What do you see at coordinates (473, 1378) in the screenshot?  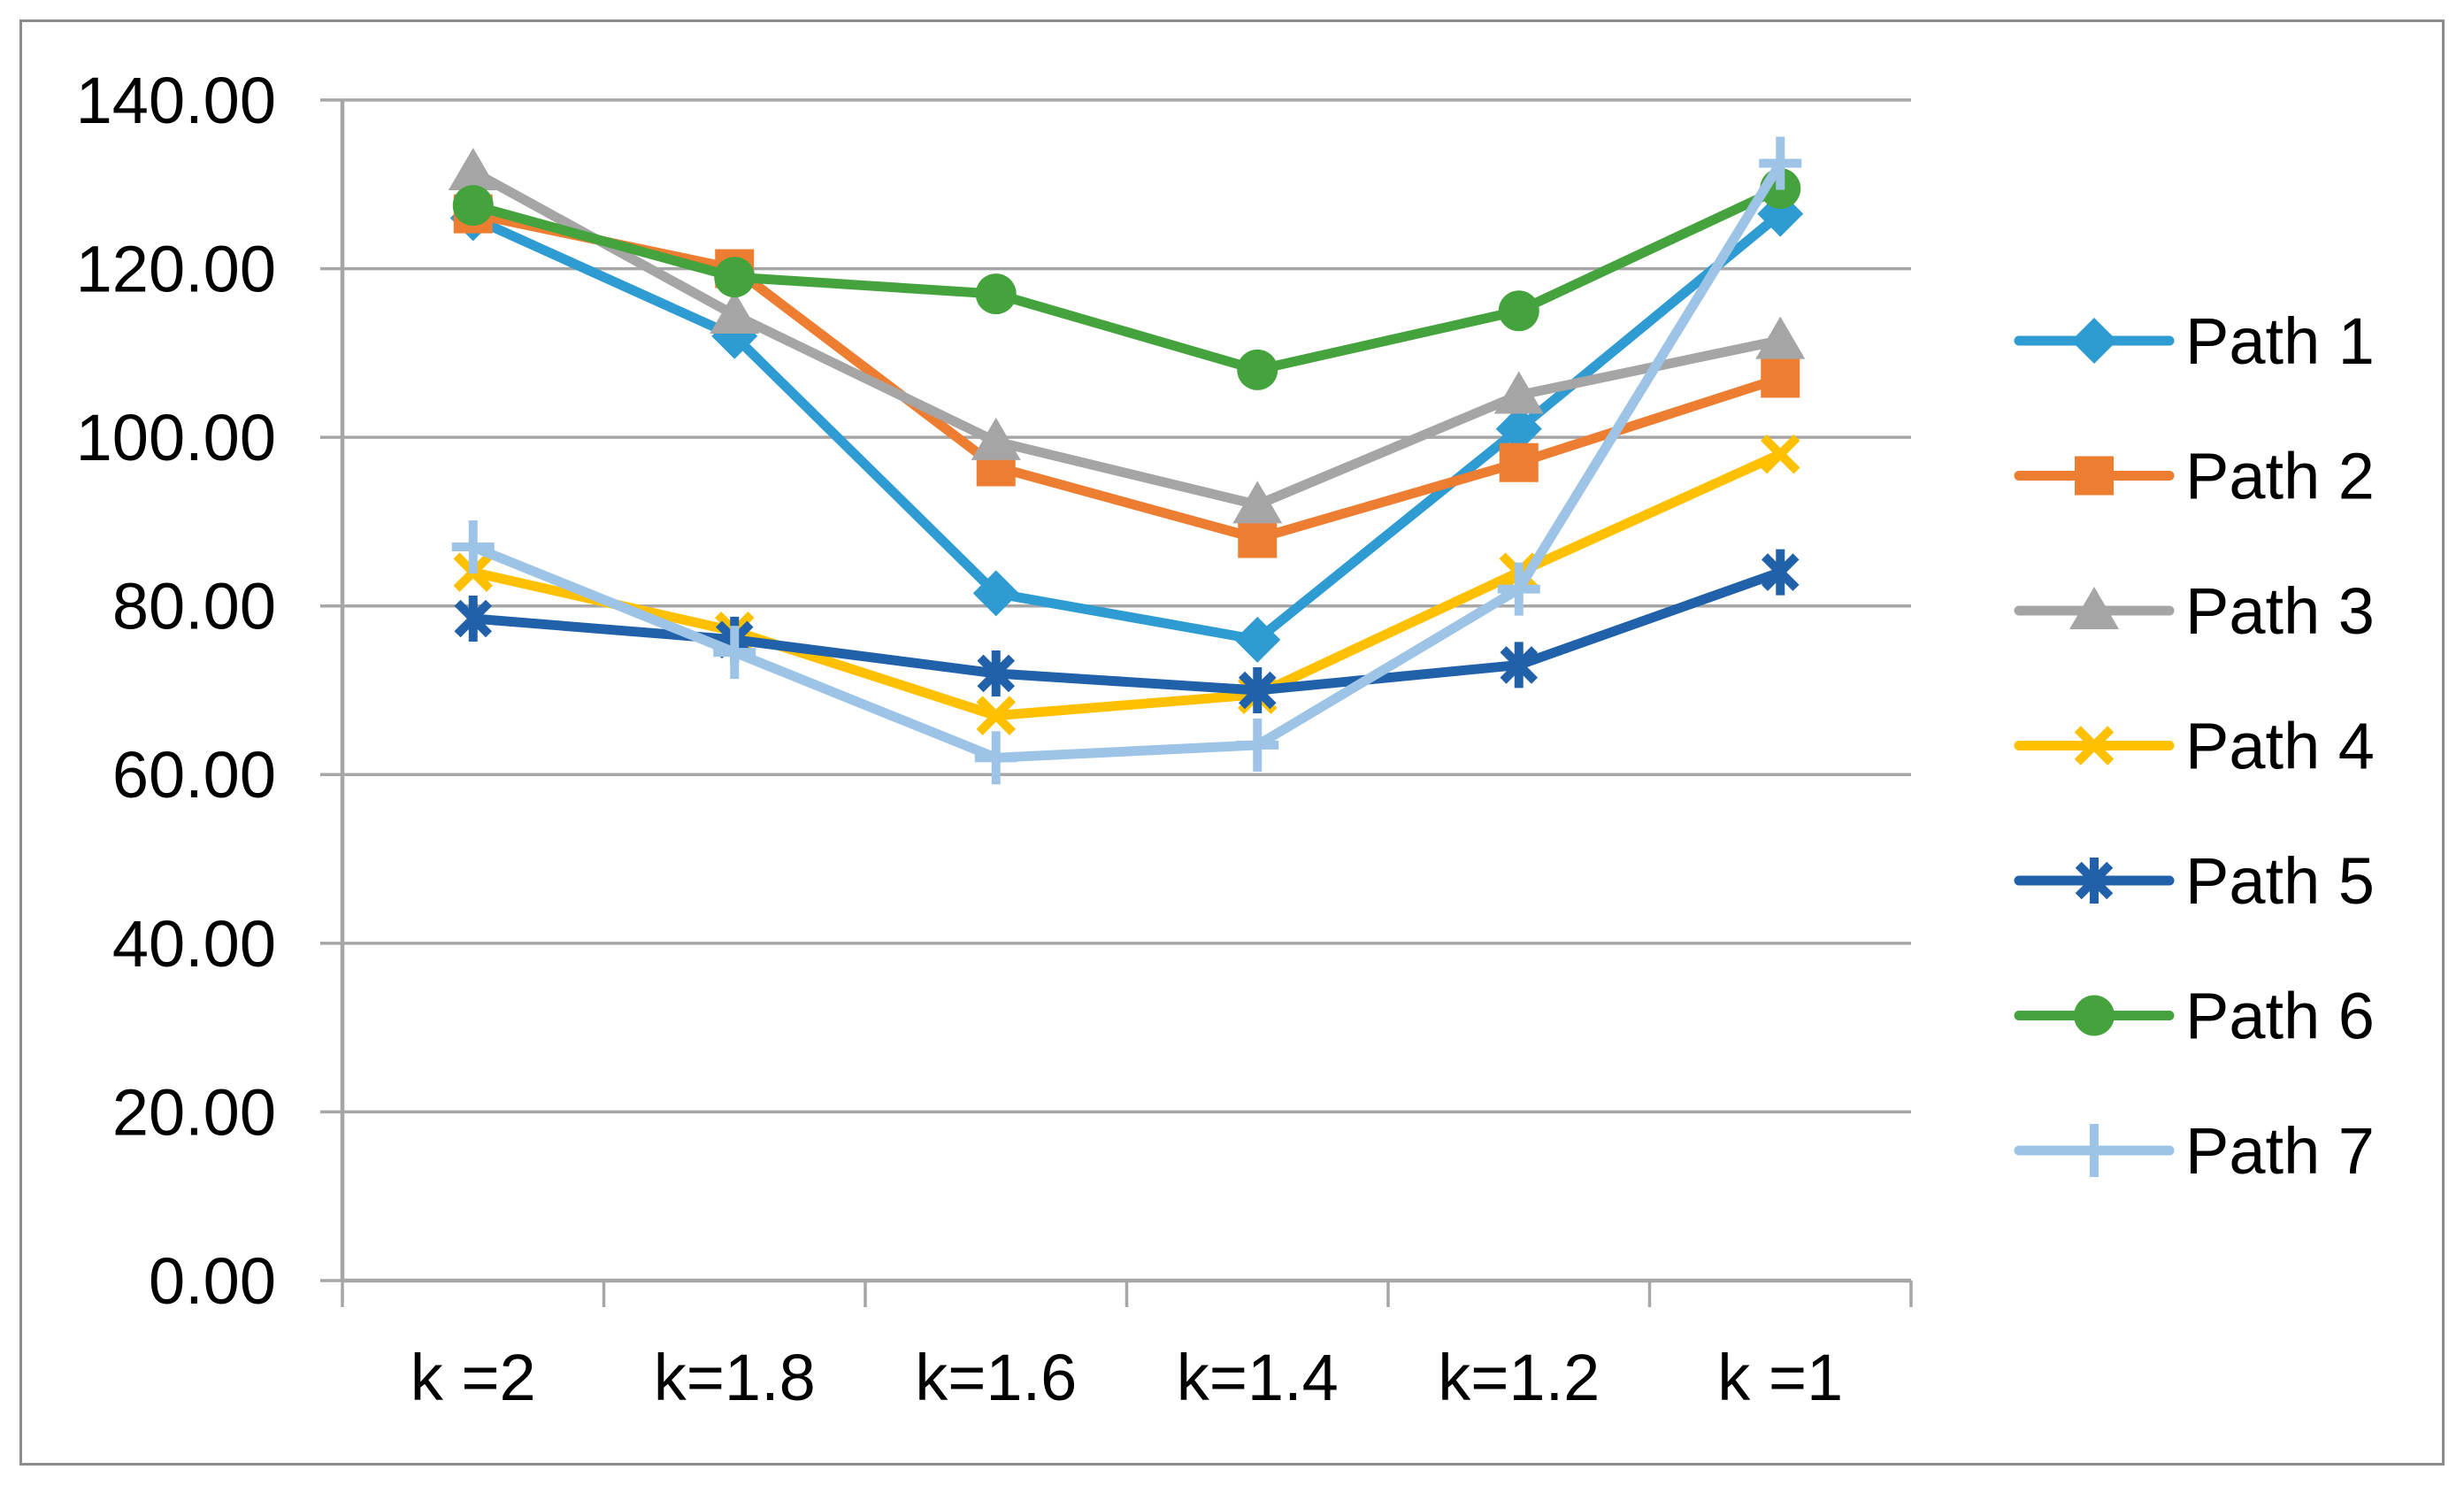 I see `x-axis-tick-label: k =2` at bounding box center [473, 1378].